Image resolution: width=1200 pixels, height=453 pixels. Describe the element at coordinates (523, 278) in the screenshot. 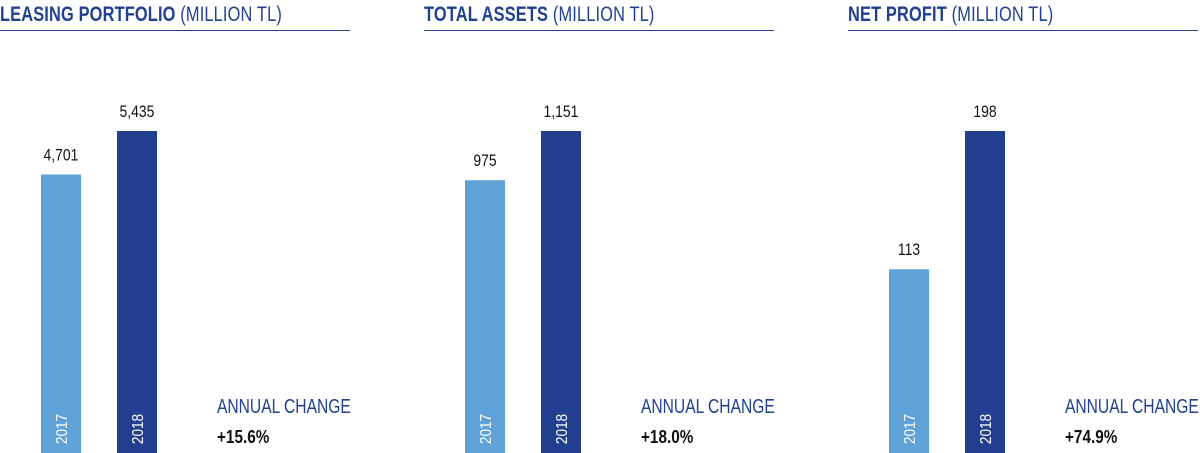

I see `total-assets-chart: 975 2017 1,151 2018` at that location.